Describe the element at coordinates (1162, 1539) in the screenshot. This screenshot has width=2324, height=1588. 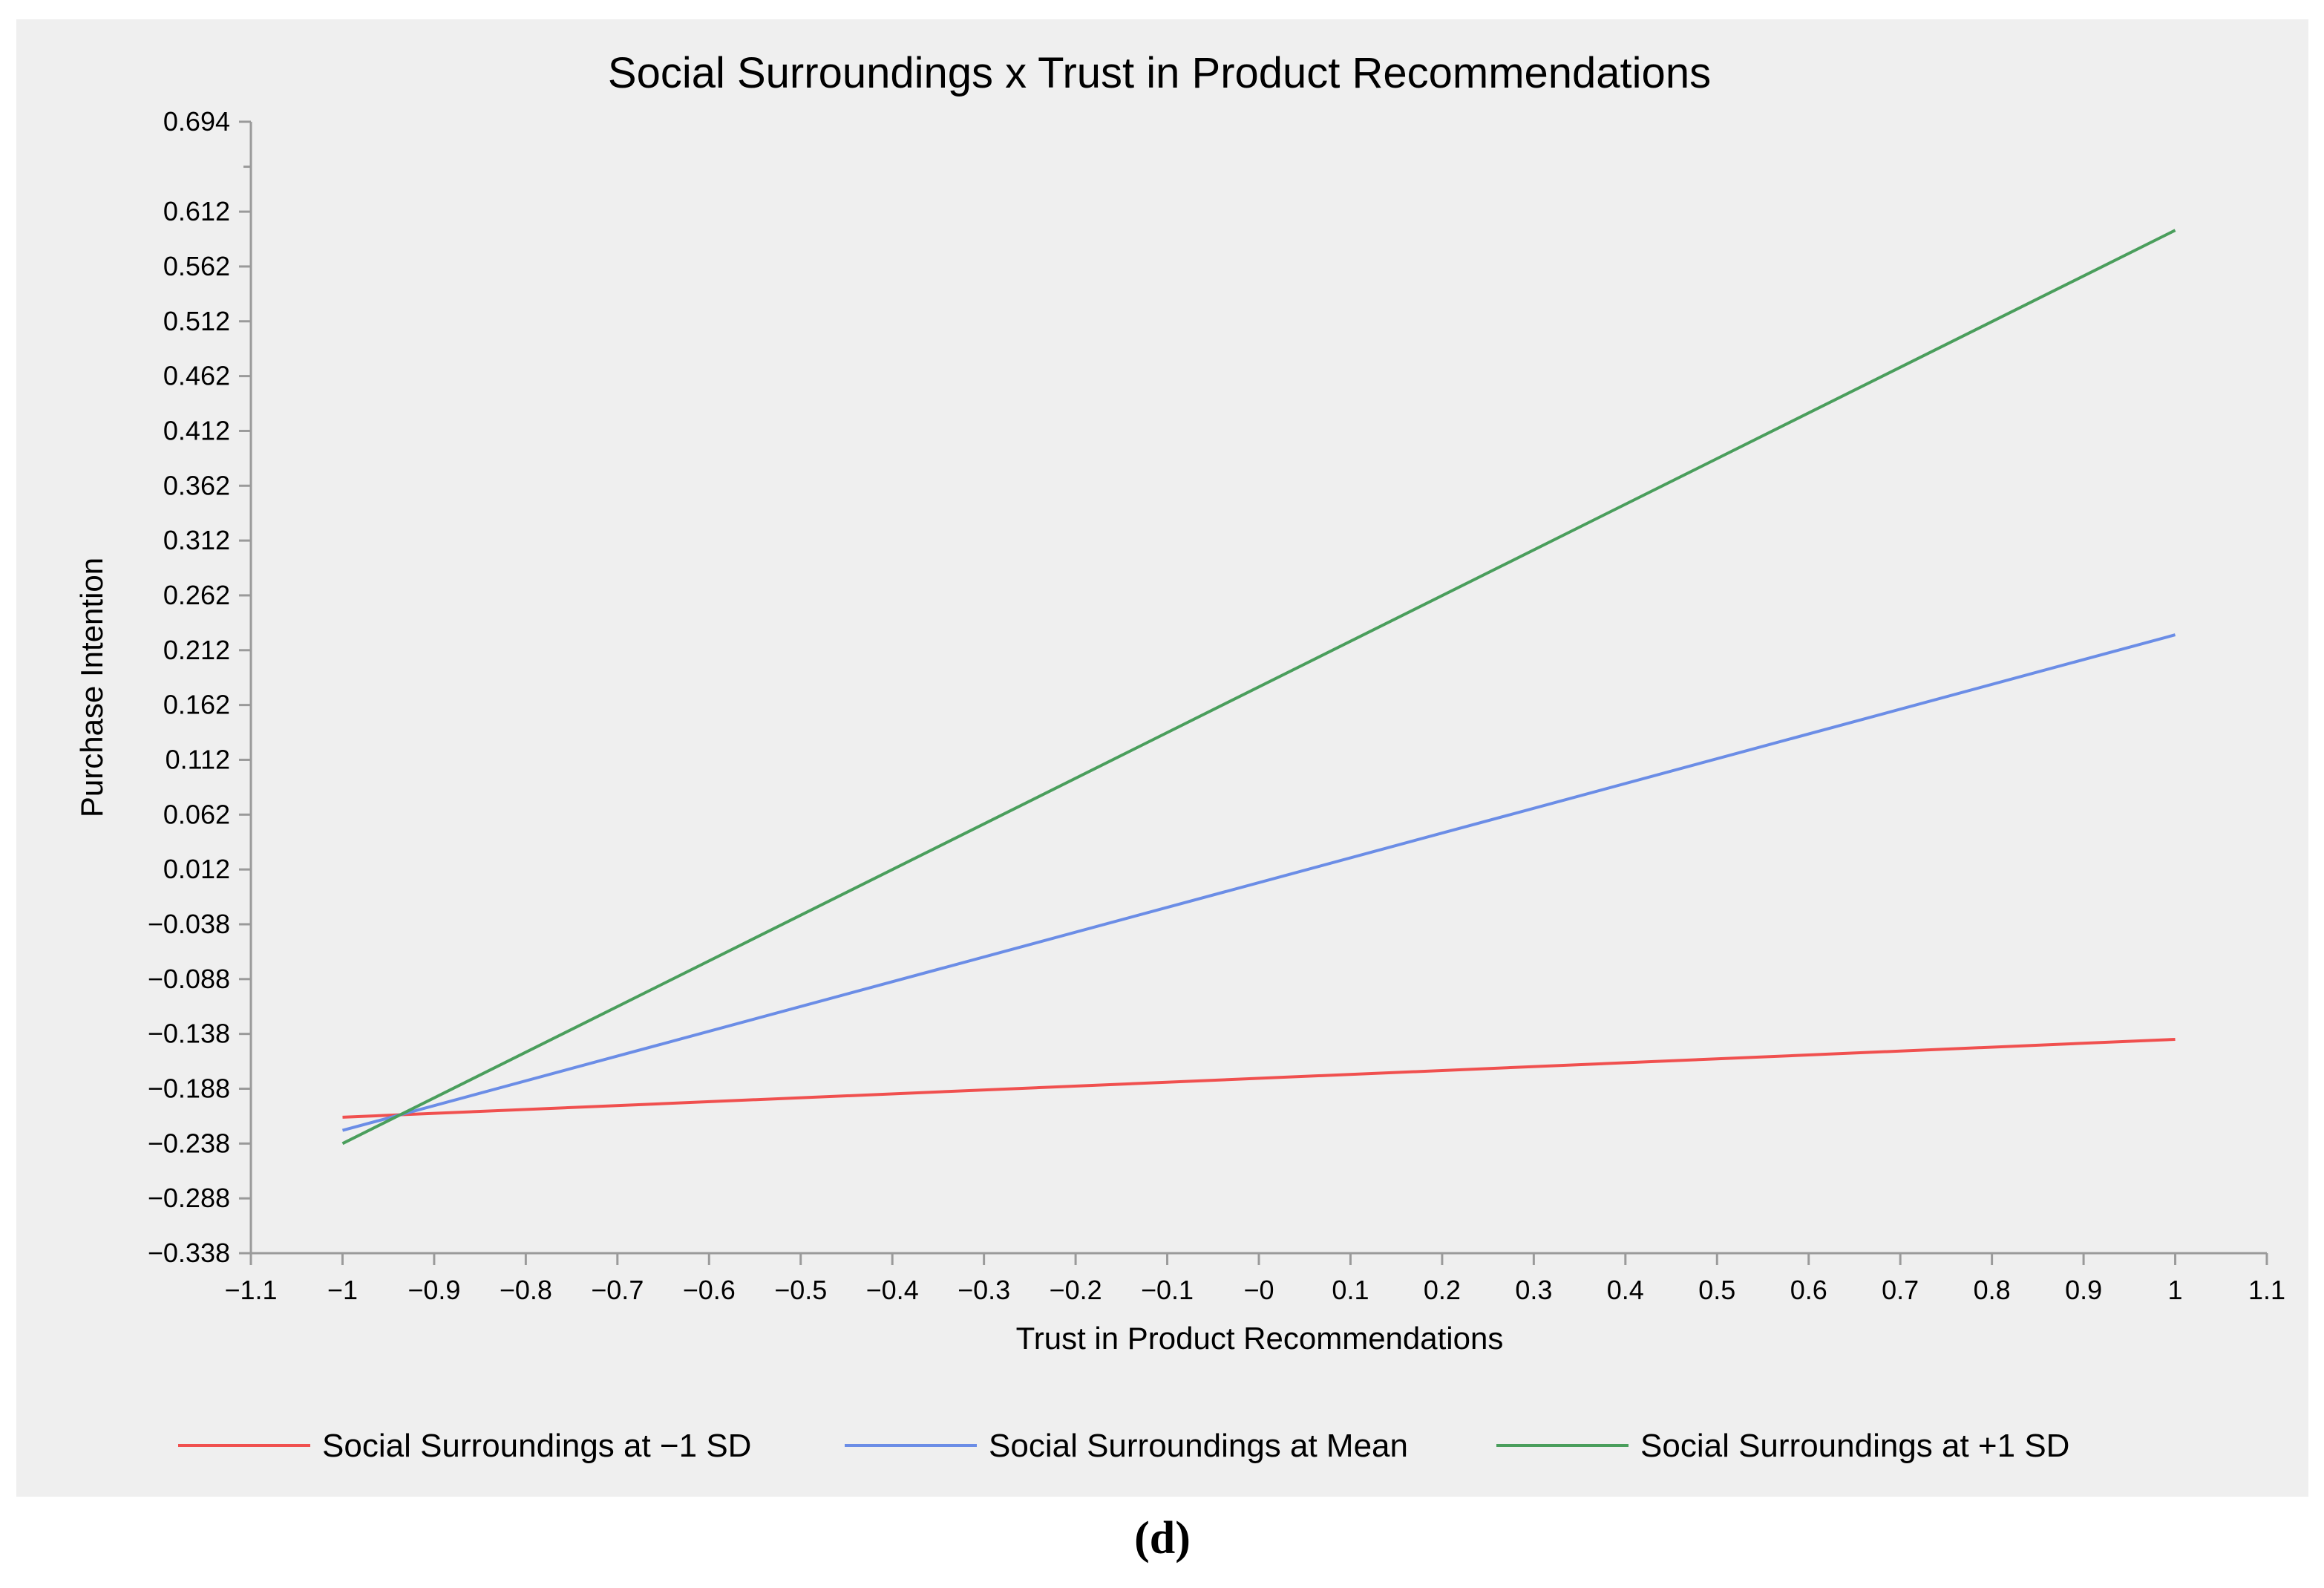
I see `panel-label: (d)` at that location.